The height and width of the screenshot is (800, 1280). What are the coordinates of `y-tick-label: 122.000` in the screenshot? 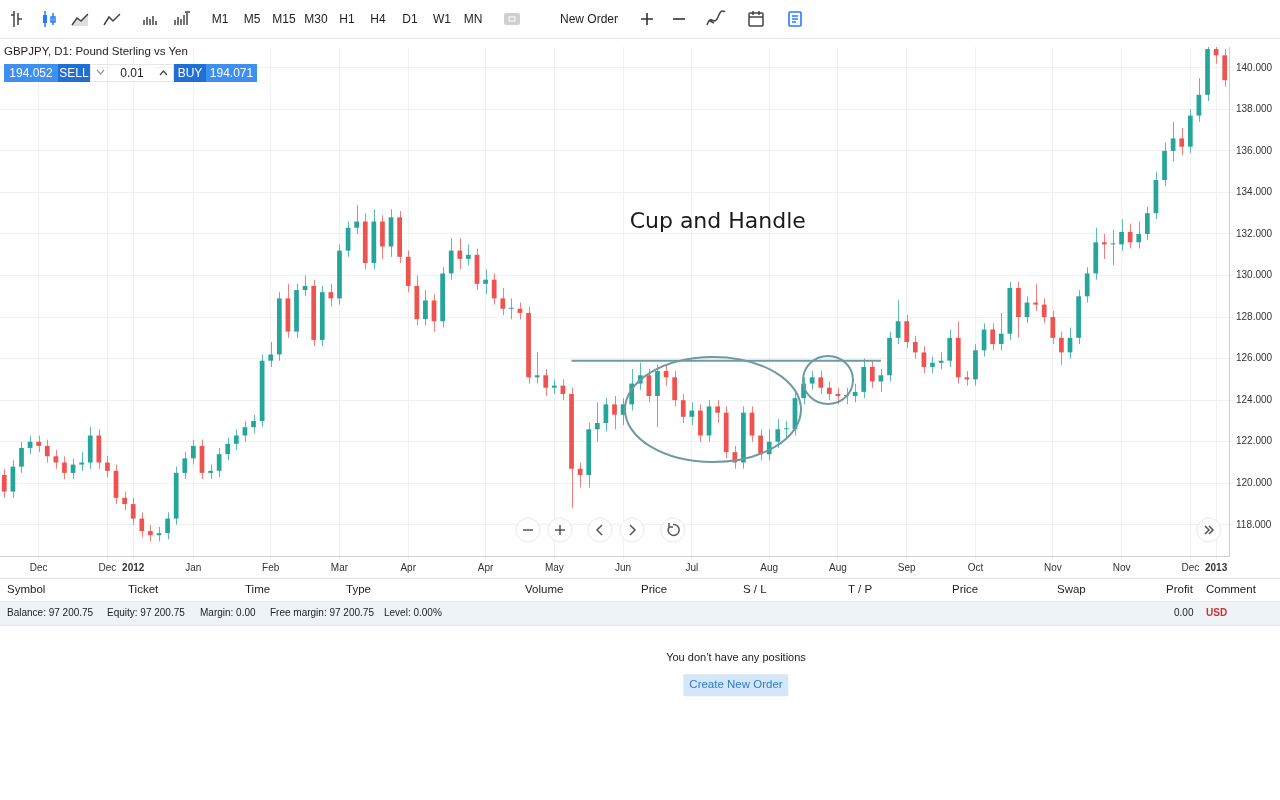 It's located at (1254, 441).